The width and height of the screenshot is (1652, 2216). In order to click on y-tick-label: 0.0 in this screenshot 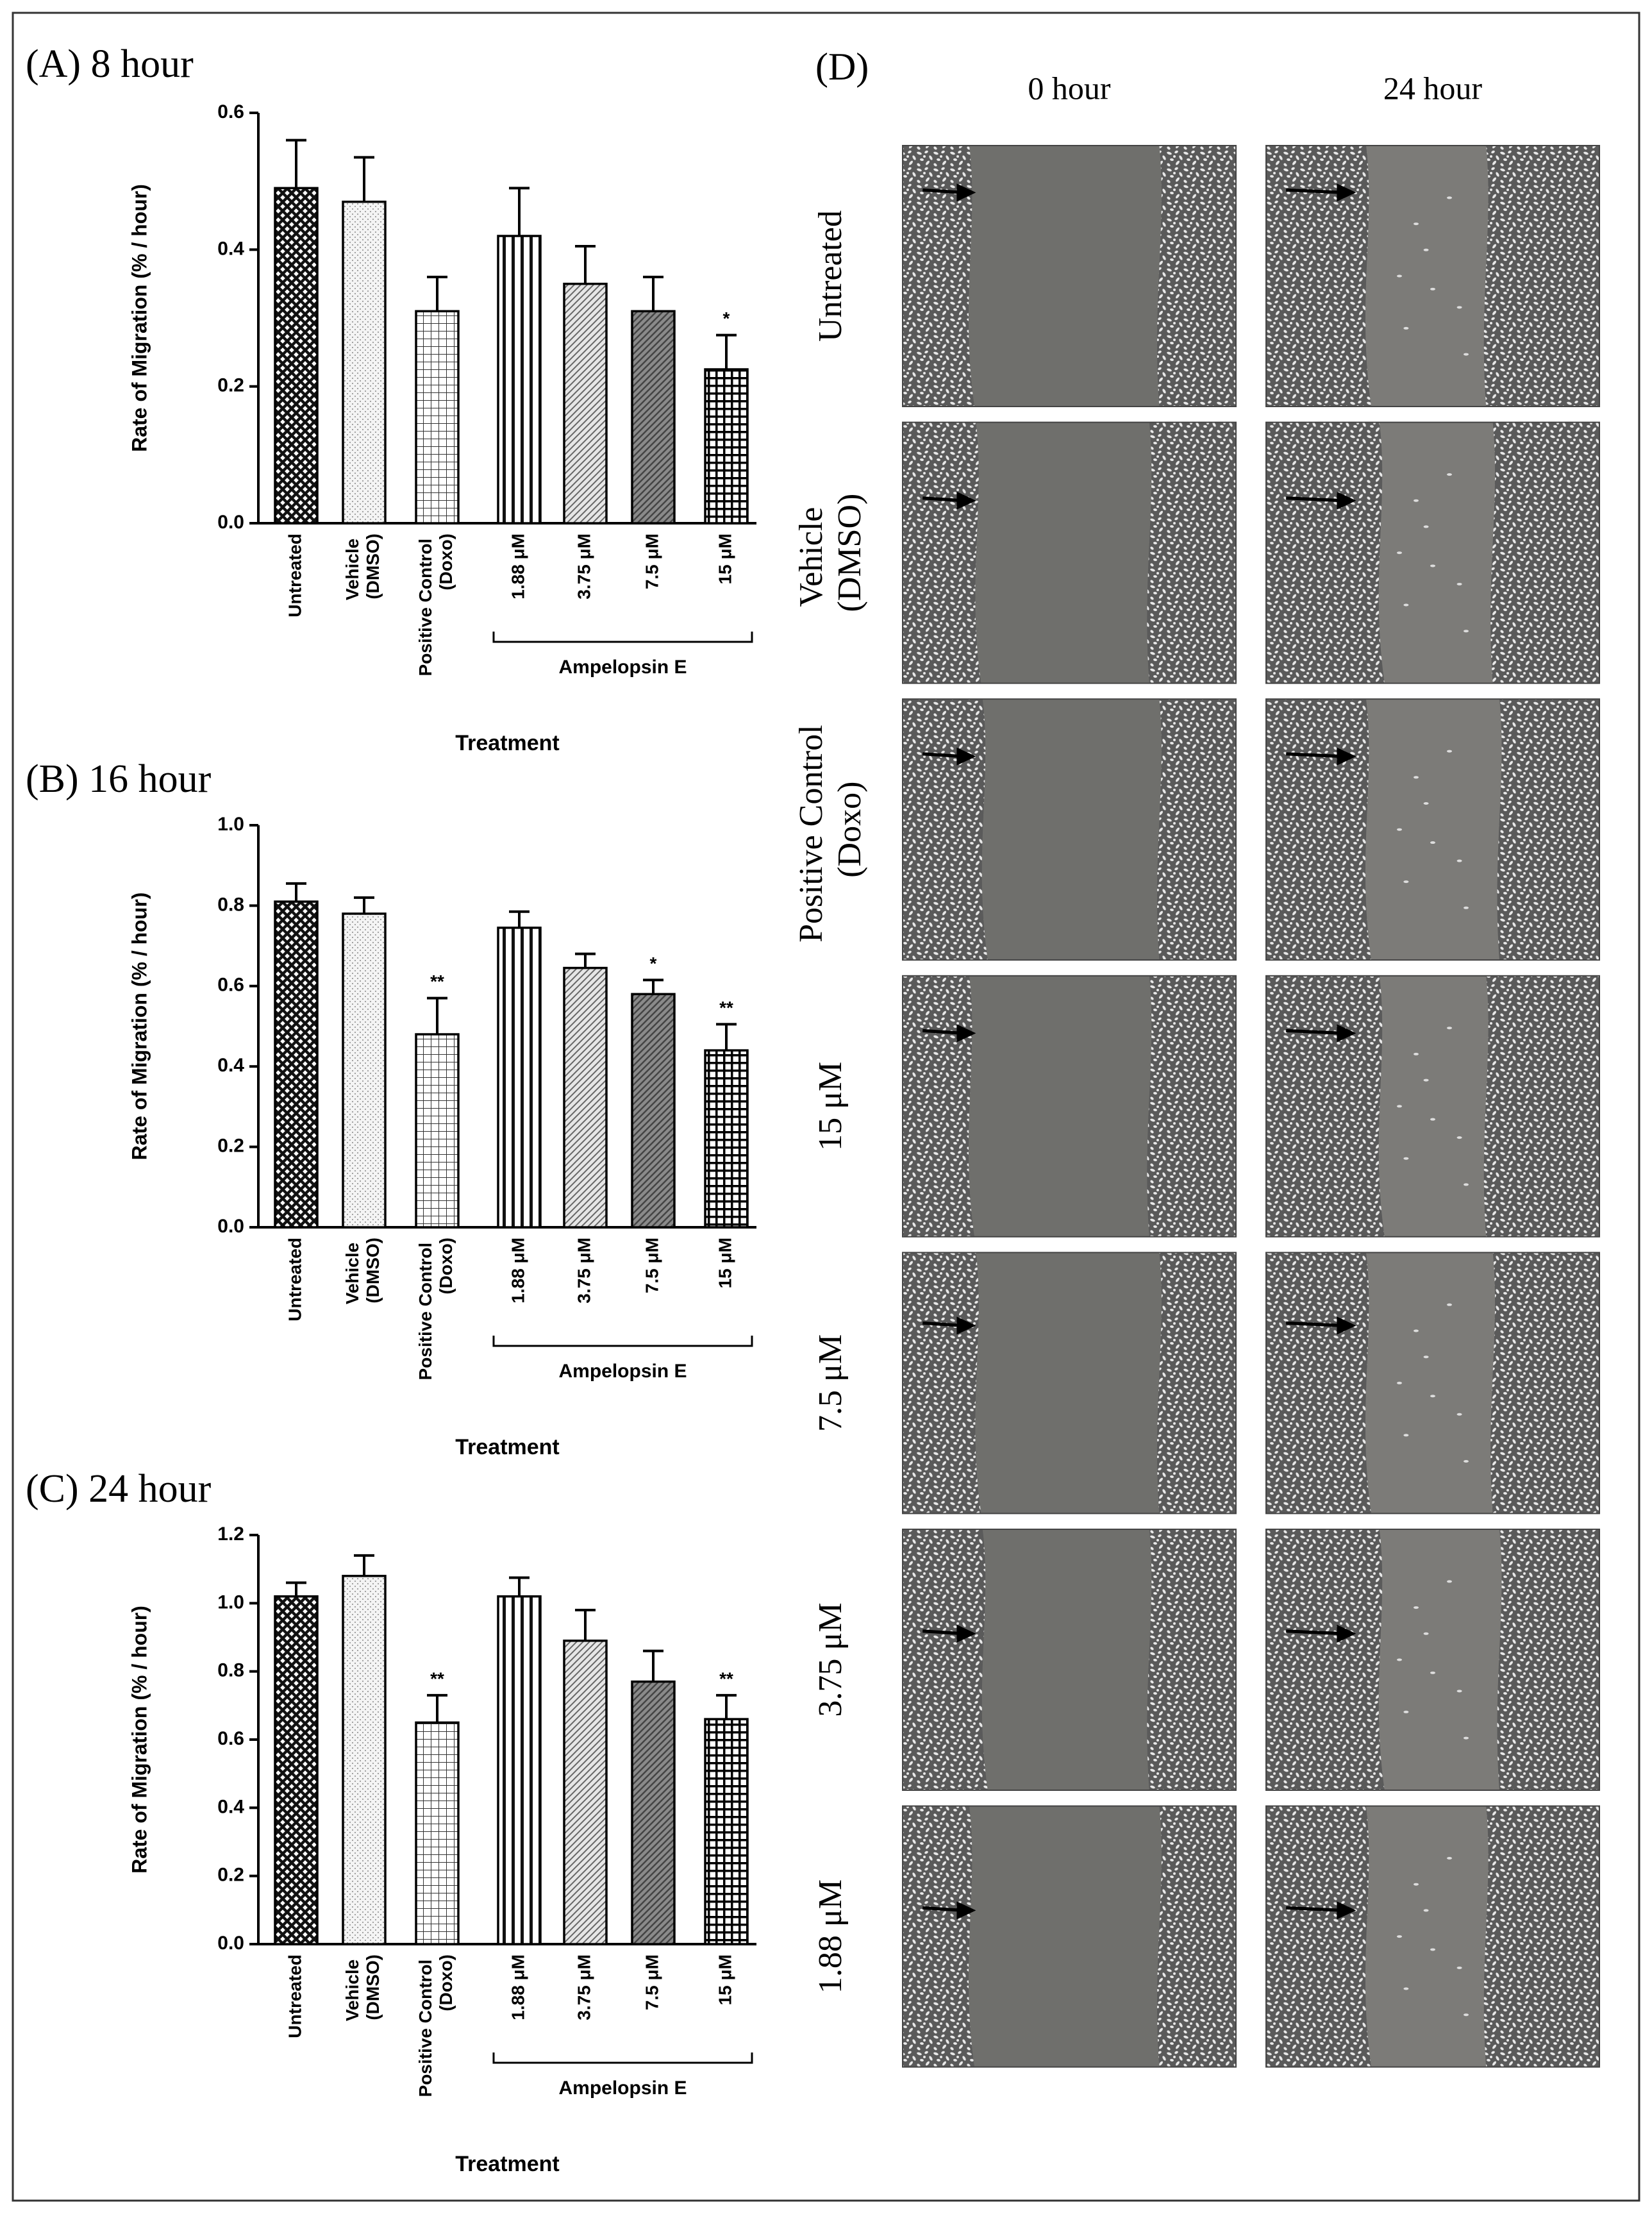, I will do `click(230, 1943)`.